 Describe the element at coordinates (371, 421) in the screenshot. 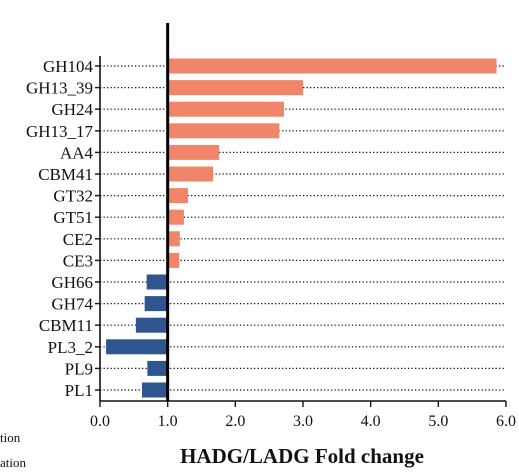

I see `x-tick-label-4-0: 4.0` at that location.